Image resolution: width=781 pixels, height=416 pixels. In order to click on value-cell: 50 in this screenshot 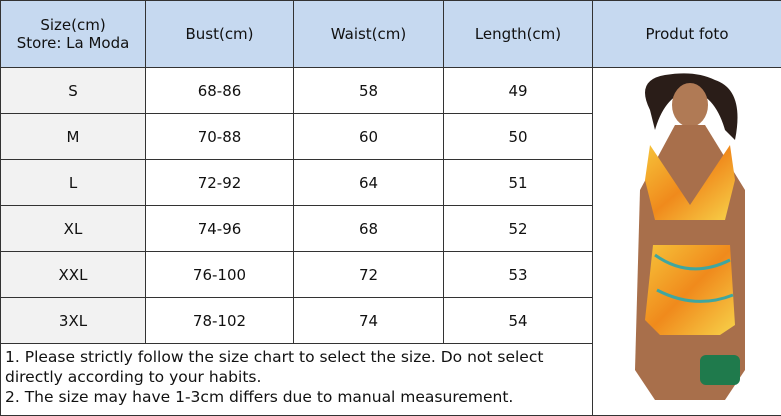, I will do `click(518, 136)`.